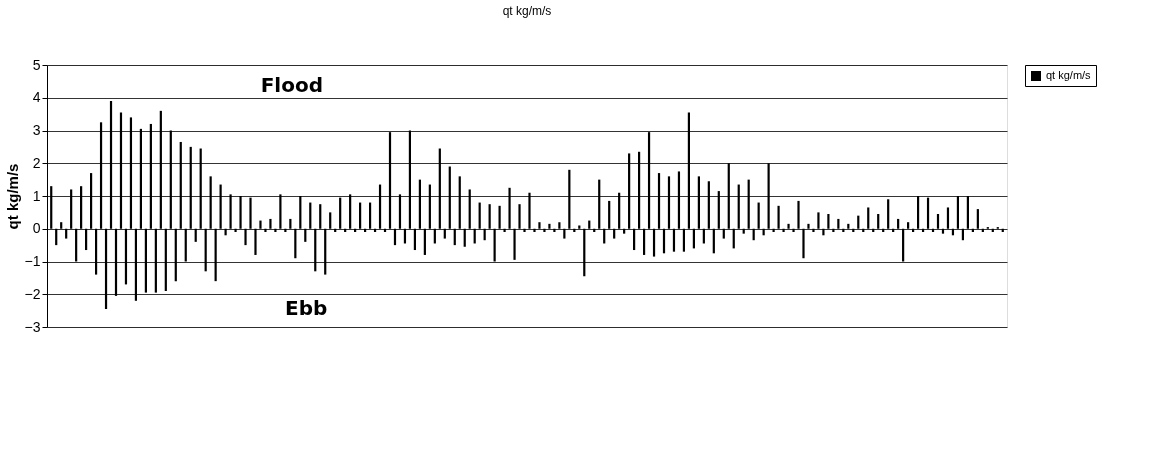 This screenshot has height=454, width=1162. Describe the element at coordinates (306, 307) in the screenshot. I see `annotation: Ebb` at that location.